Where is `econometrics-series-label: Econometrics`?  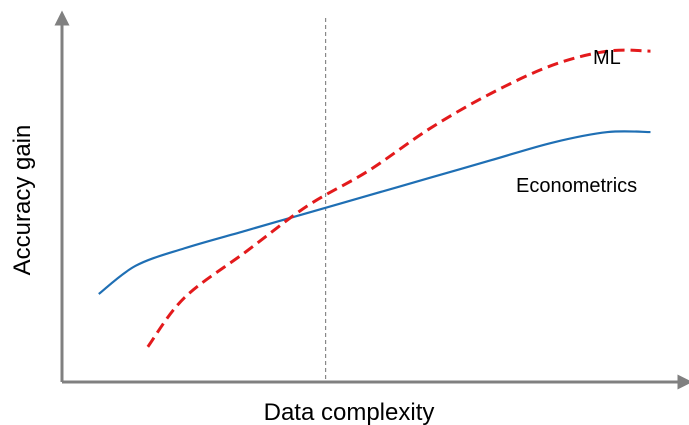
econometrics-series-label: Econometrics is located at coordinates (576, 186).